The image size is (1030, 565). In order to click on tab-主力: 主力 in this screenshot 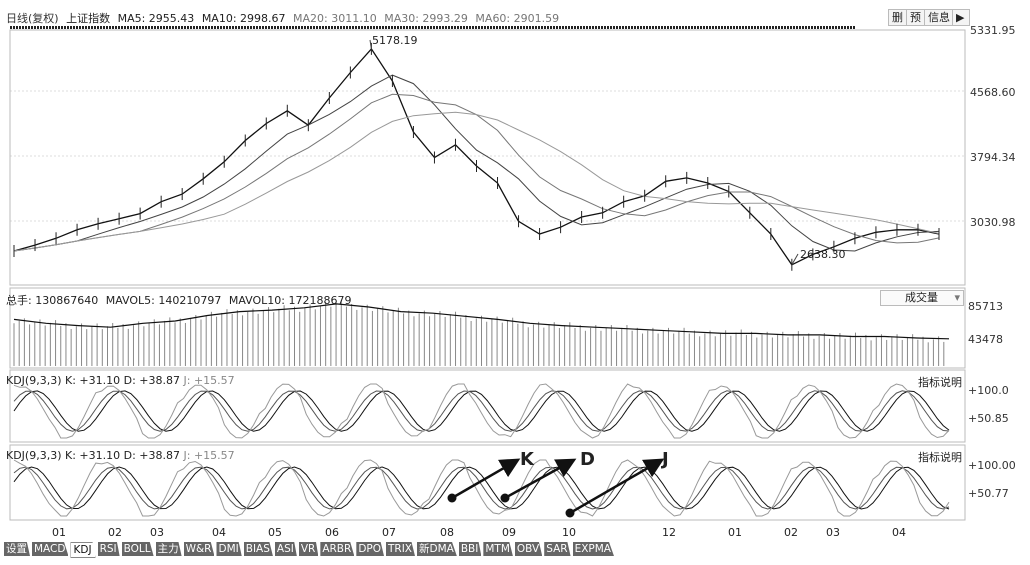, I will do `click(168, 549)`.